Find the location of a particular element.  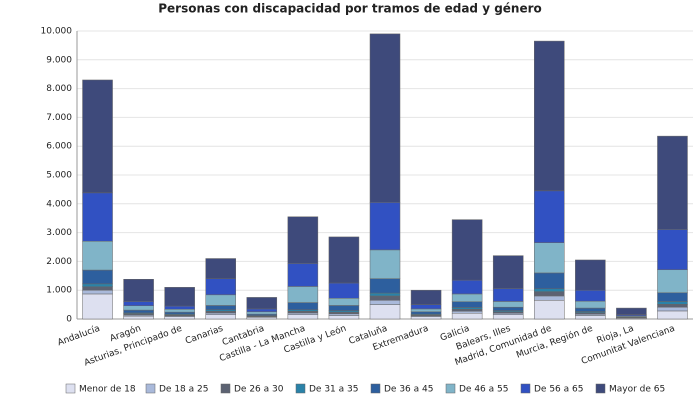

y-tick-label: 8.000 is located at coordinates (59, 89).